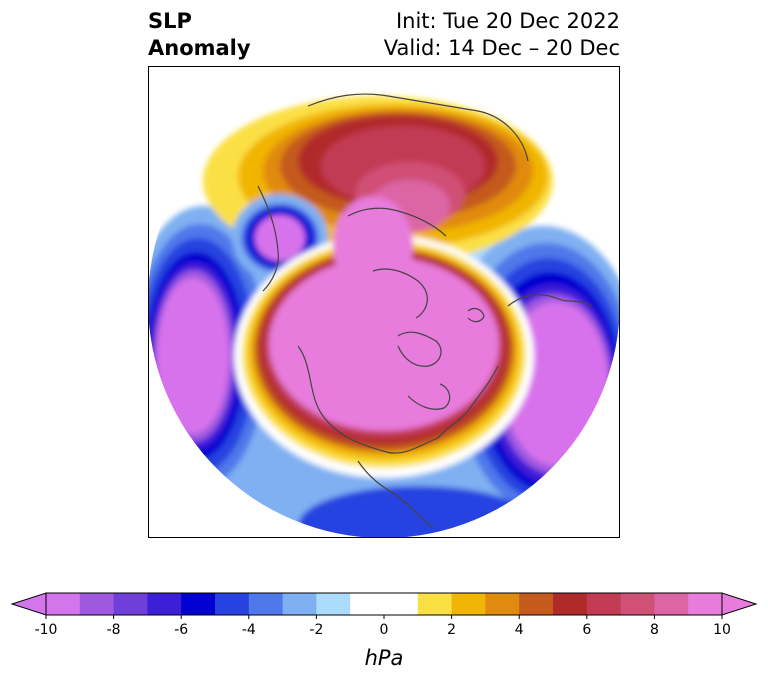 The width and height of the screenshot is (768, 684). I want to click on colorbar-tick-label: 4, so click(519, 630).